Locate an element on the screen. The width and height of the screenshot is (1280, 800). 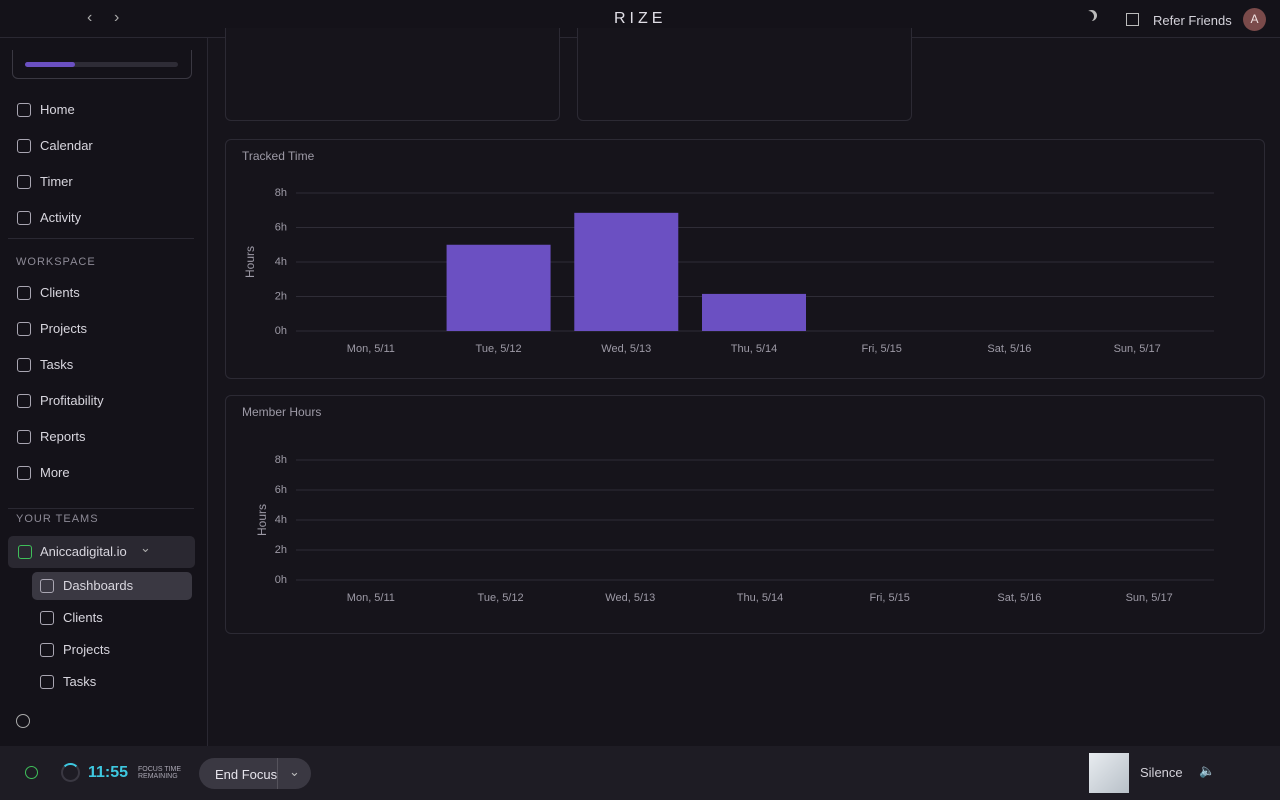
help-icon is located at coordinates (23, 721).